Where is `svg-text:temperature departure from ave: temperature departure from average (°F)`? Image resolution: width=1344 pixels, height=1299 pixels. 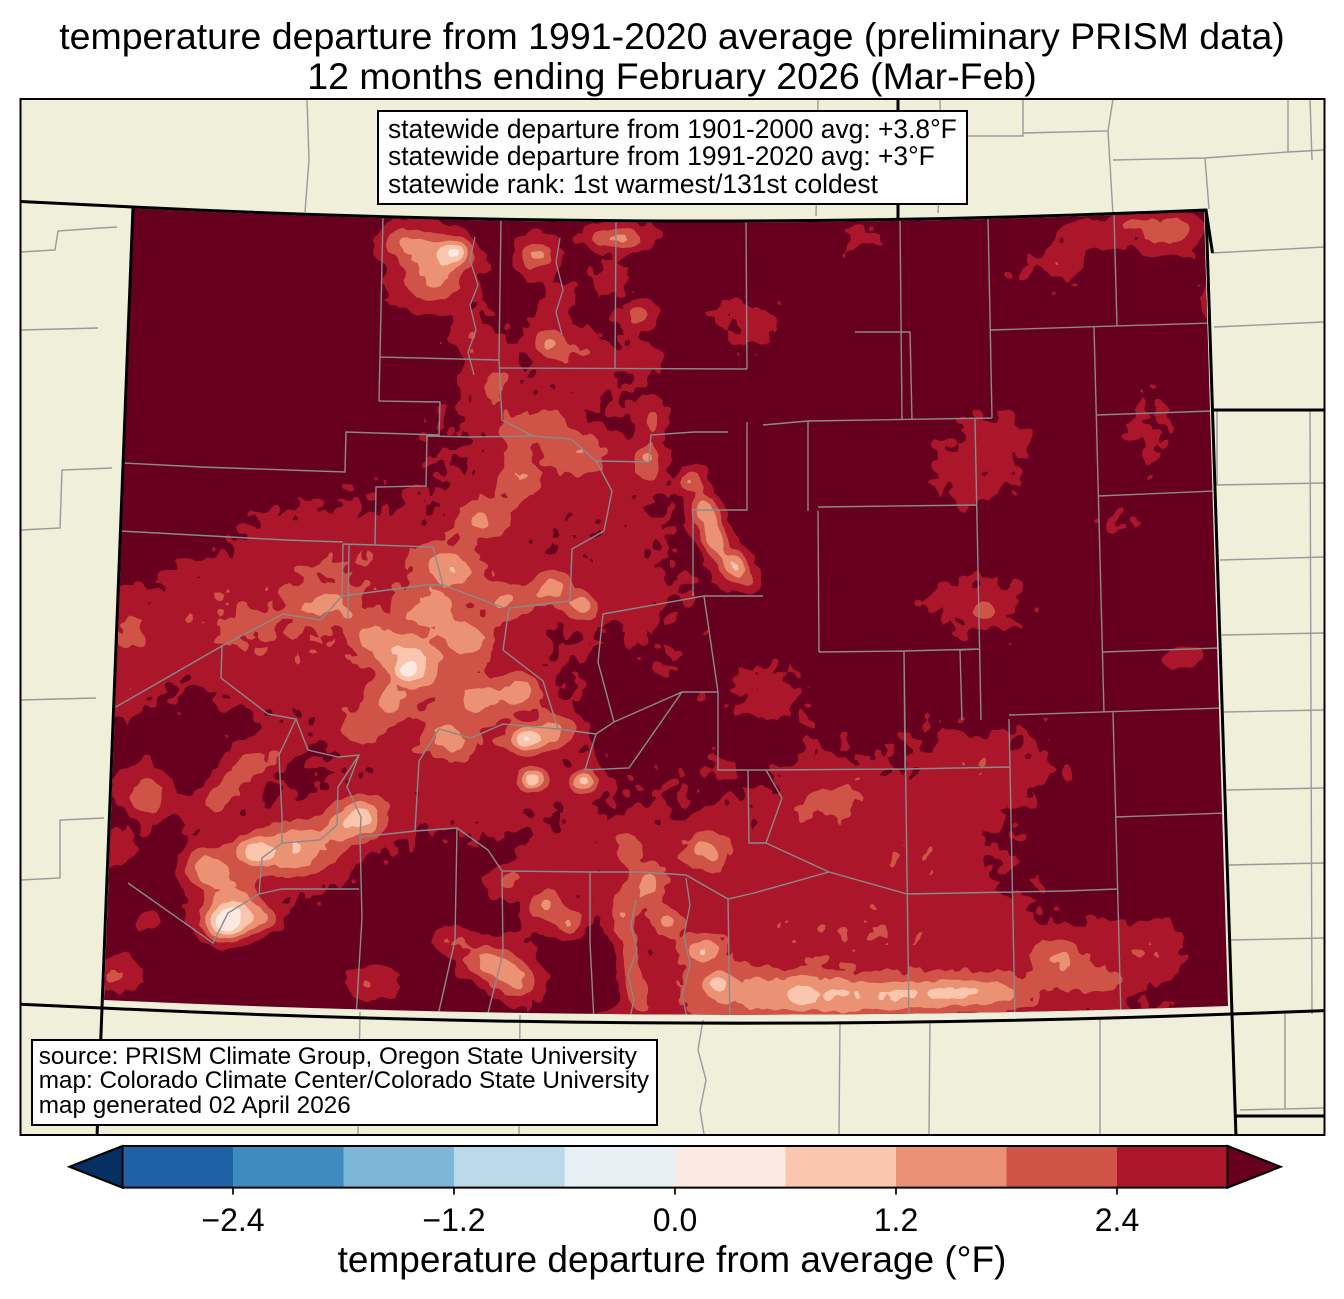
svg-text:temperature departure from ave: temperature departure from average (°F) is located at coordinates (672, 1259).